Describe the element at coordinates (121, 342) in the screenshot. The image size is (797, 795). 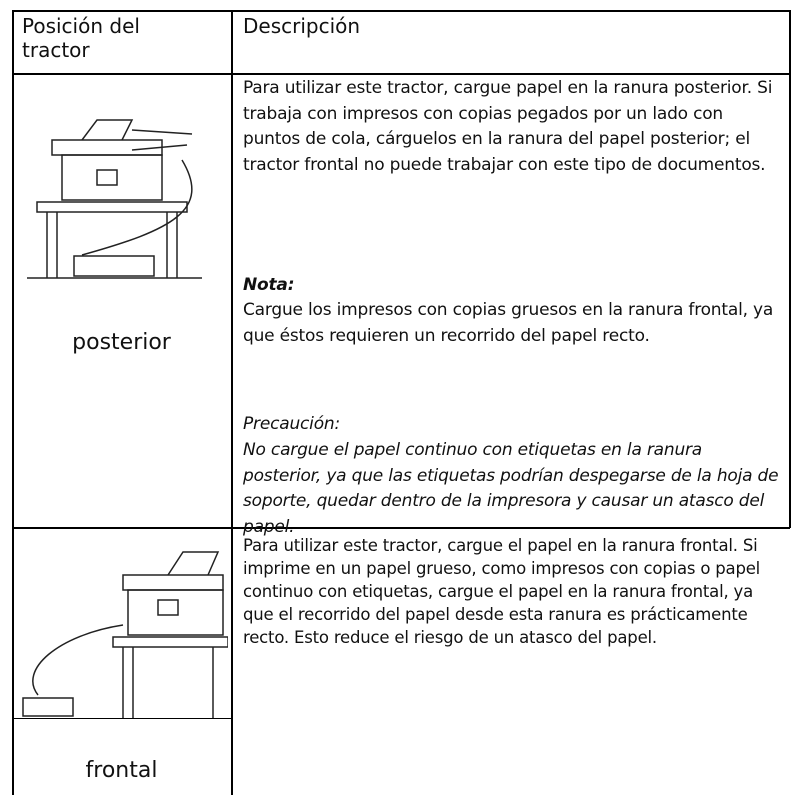
I see `position-label: posterior` at that location.